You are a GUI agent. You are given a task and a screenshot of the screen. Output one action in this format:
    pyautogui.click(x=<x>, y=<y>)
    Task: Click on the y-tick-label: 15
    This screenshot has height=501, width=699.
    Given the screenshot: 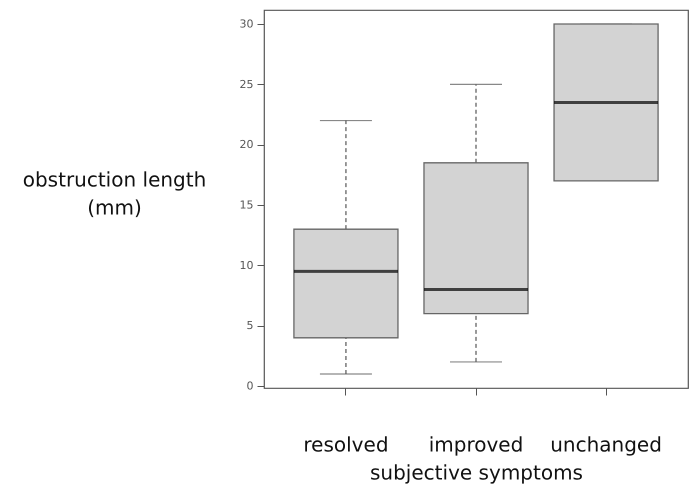 What is the action you would take?
    pyautogui.click(x=247, y=205)
    